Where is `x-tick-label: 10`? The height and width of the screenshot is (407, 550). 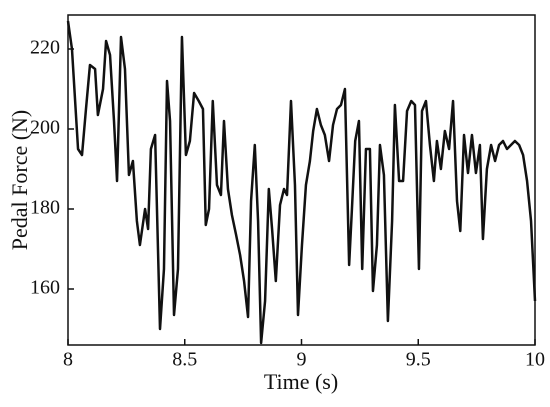 x-tick-label: 10 is located at coordinates (535, 360).